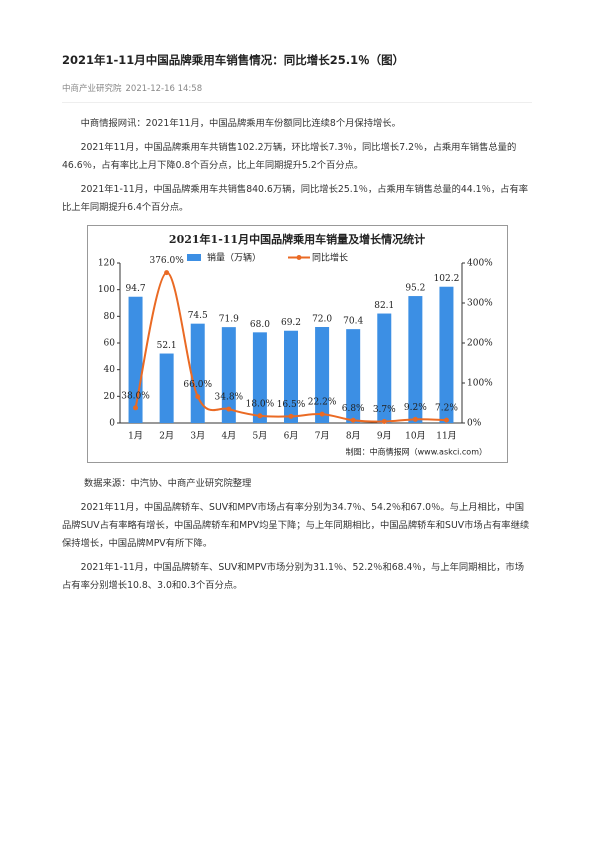  I want to click on line-value-label: 16.5%, so click(291, 405).